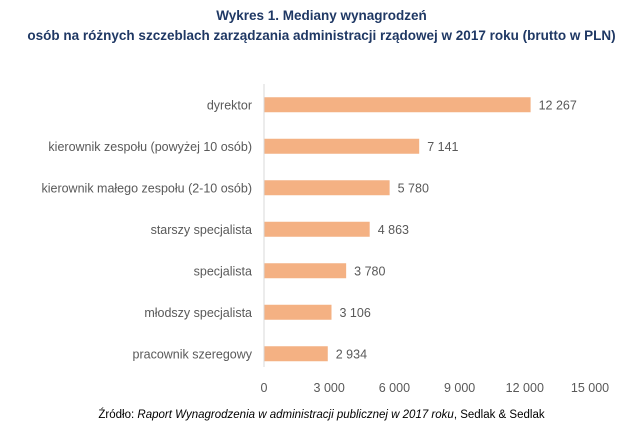 The image size is (643, 444). What do you see at coordinates (525, 388) in the screenshot?
I see `x-tick-label: 12 000` at bounding box center [525, 388].